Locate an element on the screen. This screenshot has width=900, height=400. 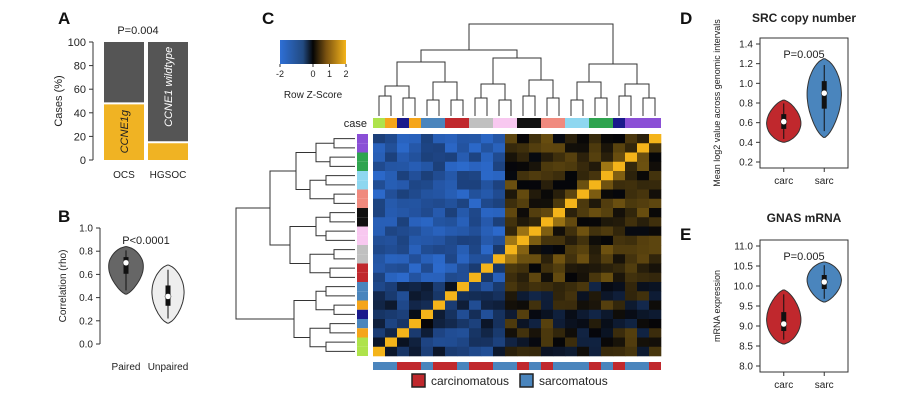
panel-b-y-tick-label: 0.0 is located at coordinates (86, 345).